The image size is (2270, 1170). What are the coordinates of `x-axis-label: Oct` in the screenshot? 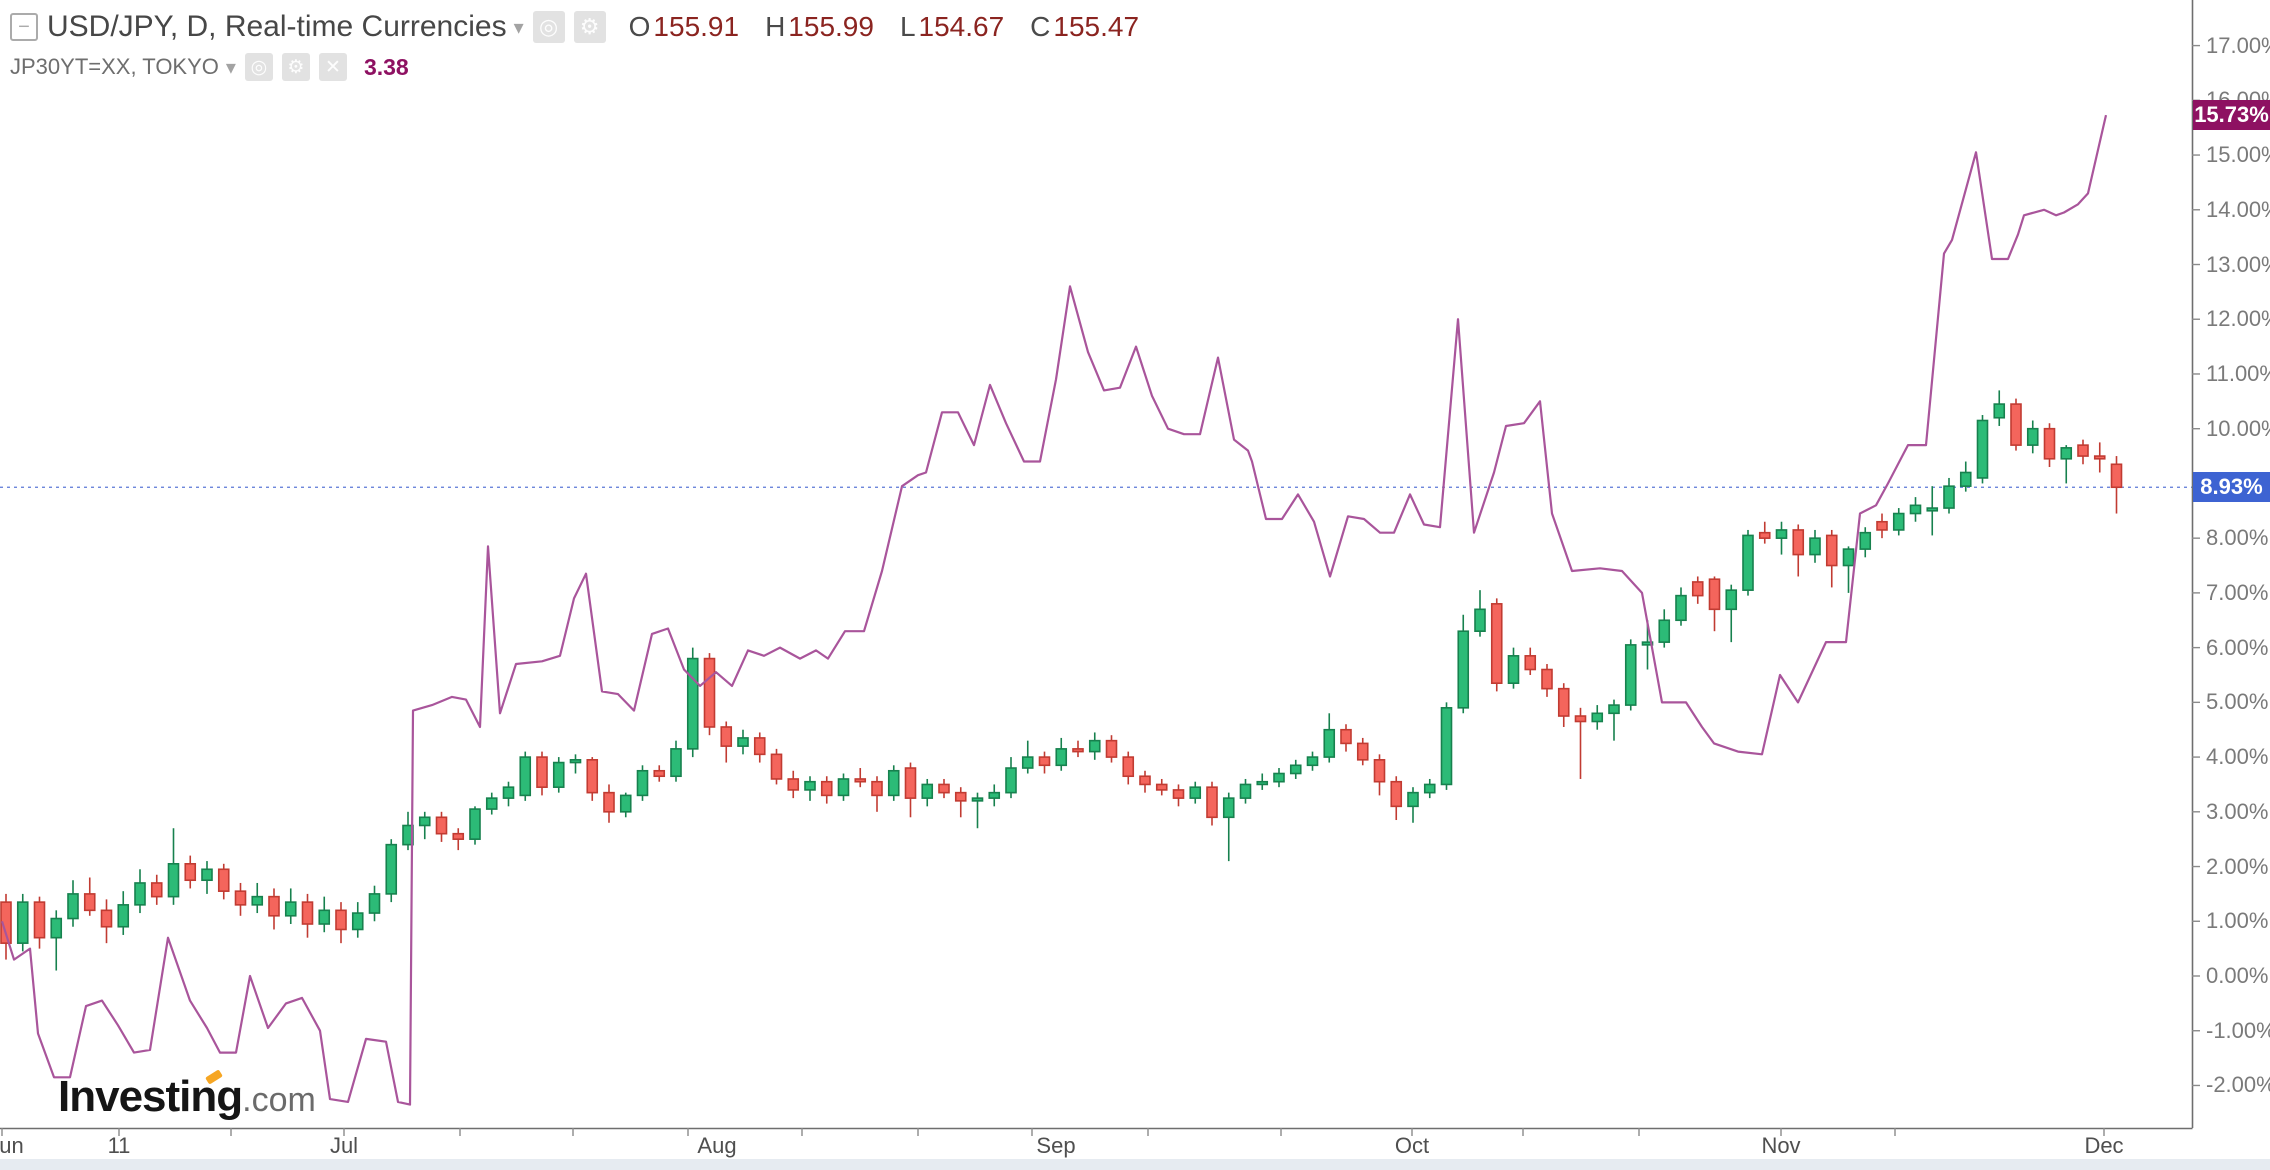 It's located at (1412, 1145).